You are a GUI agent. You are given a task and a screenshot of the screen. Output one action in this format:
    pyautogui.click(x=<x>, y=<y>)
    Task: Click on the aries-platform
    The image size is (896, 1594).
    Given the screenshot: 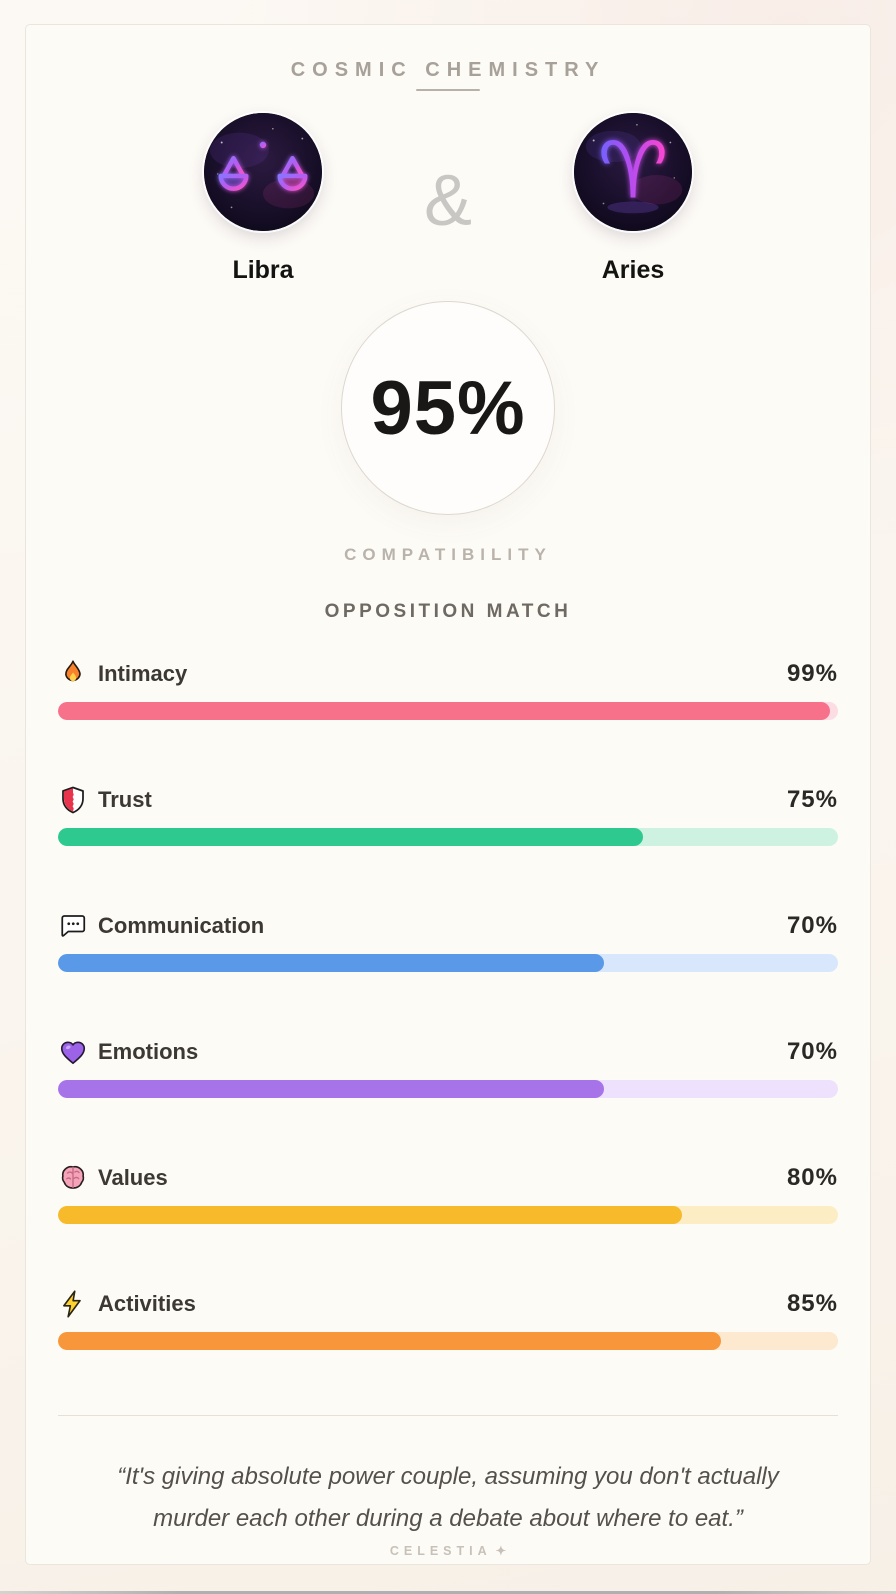 What is the action you would take?
    pyautogui.click(x=633, y=207)
    